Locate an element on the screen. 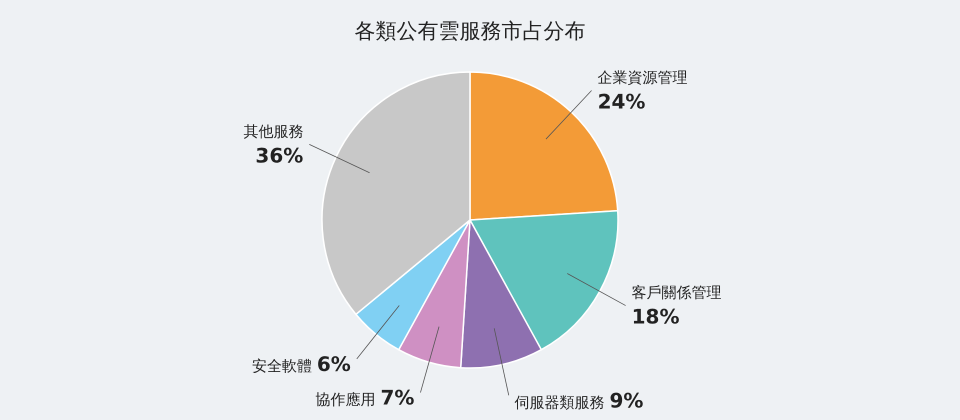 This screenshot has height=420, width=960. data-label: 24% is located at coordinates (622, 102).